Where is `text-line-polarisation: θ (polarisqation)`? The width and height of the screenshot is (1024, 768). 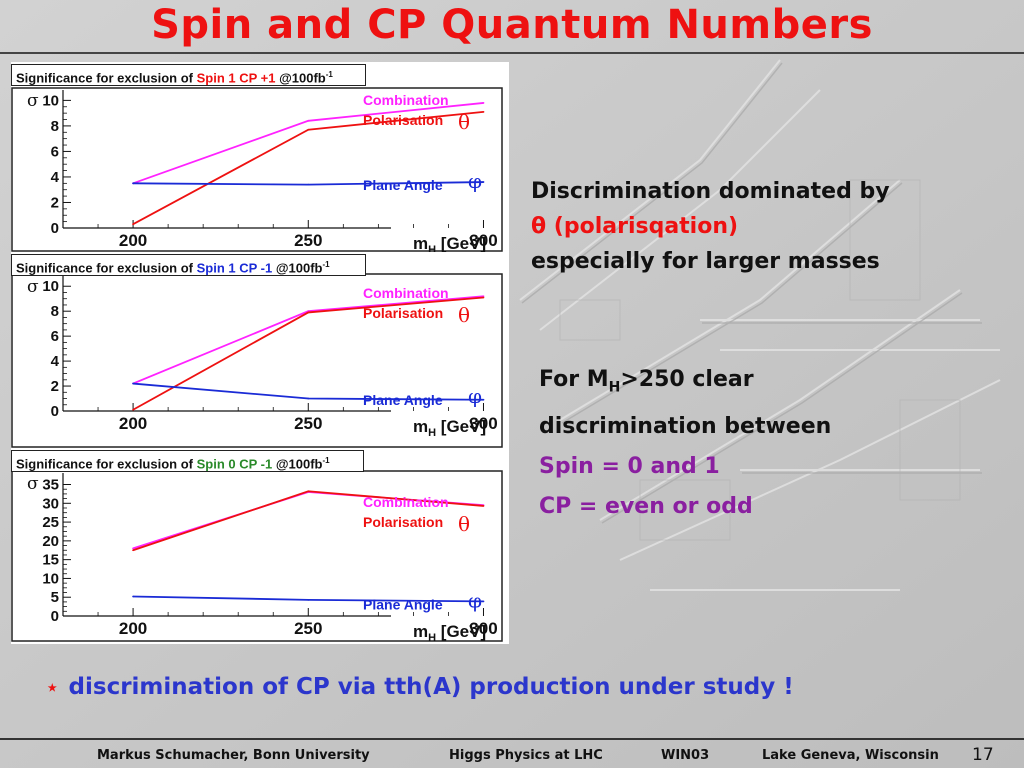 text-line-polarisation: θ (polarisqation) is located at coordinates (710, 226).